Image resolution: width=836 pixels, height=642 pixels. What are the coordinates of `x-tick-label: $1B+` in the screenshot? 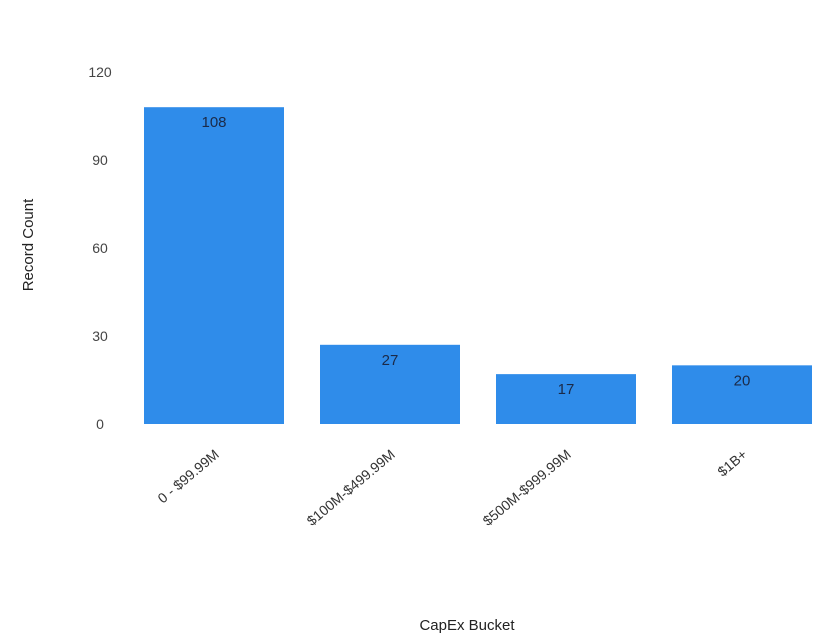 It's located at (732, 463).